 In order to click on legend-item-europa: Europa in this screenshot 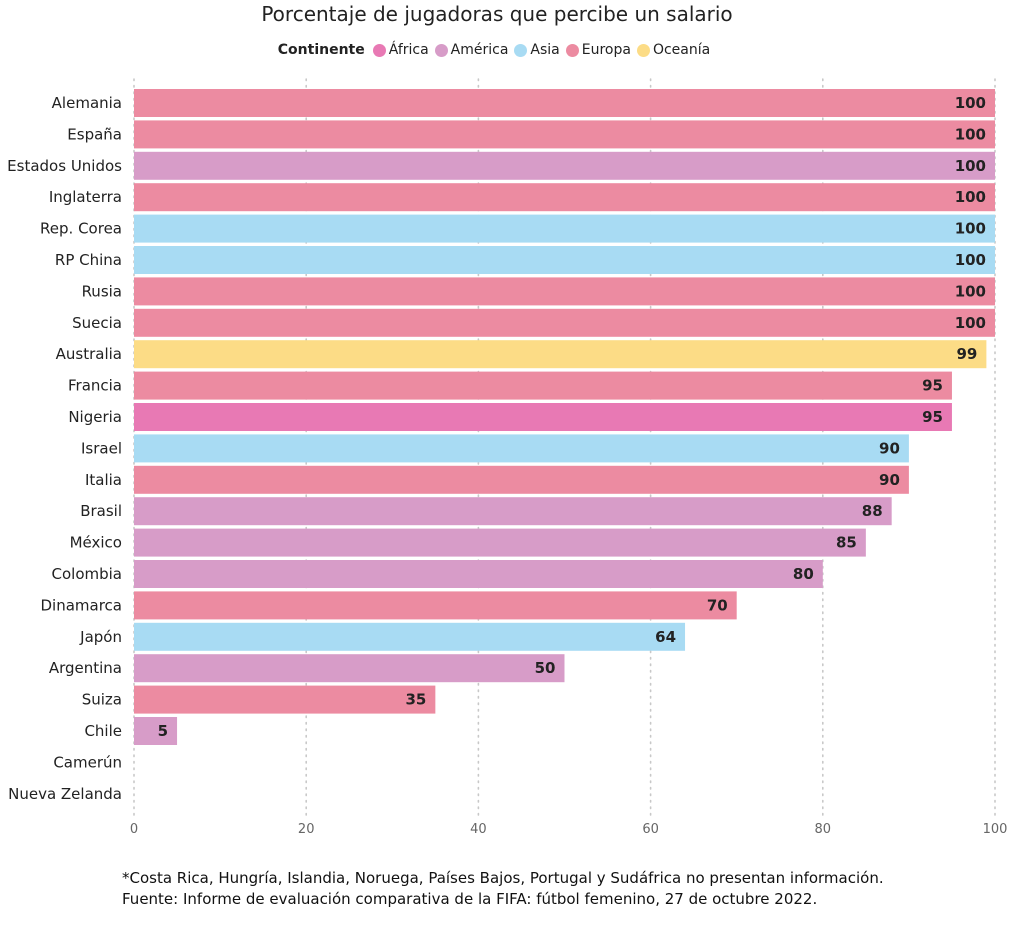, I will do `click(598, 50)`.